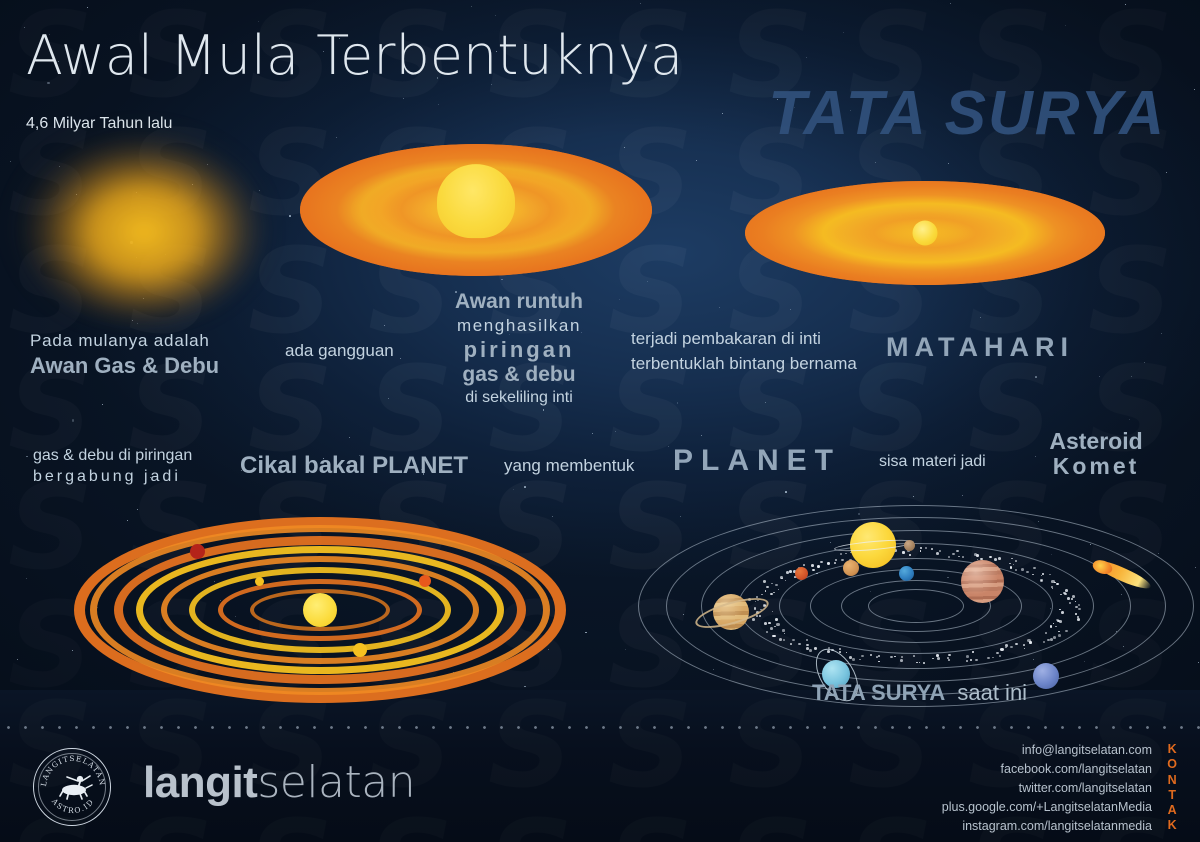 The image size is (1200, 842). Describe the element at coordinates (1046, 807) in the screenshot. I see `contact-googleplus: plus.google.com/+LangitselatanMedia` at that location.